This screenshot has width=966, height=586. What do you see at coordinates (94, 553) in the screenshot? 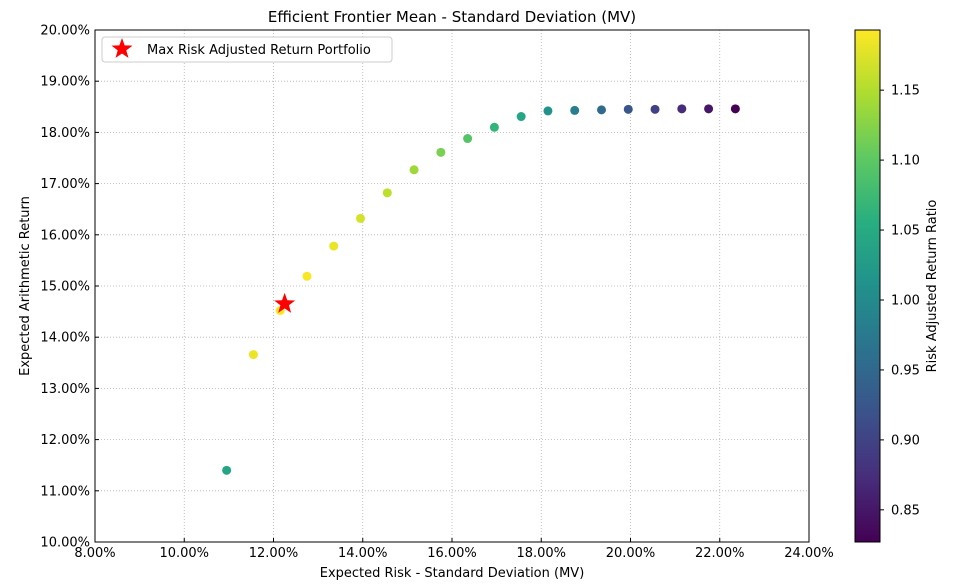
I see `x-tick-label: 8.00%` at bounding box center [94, 553].